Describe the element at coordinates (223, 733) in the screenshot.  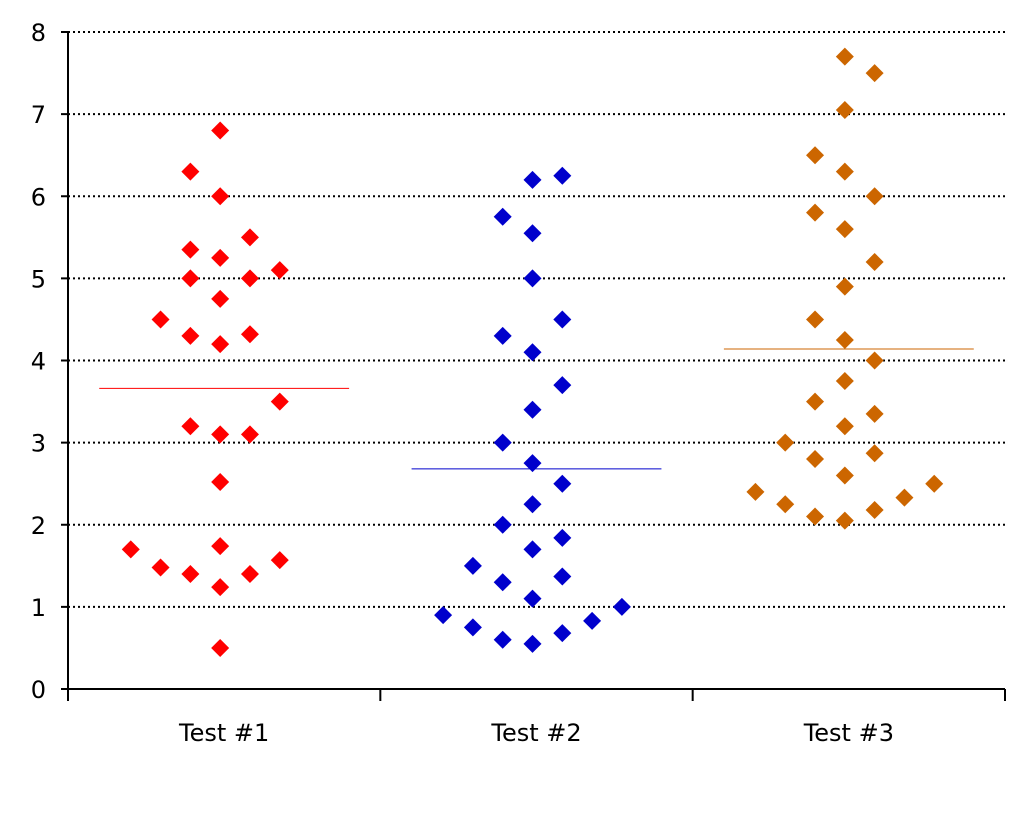
I see `x-category-label: Test #1` at that location.